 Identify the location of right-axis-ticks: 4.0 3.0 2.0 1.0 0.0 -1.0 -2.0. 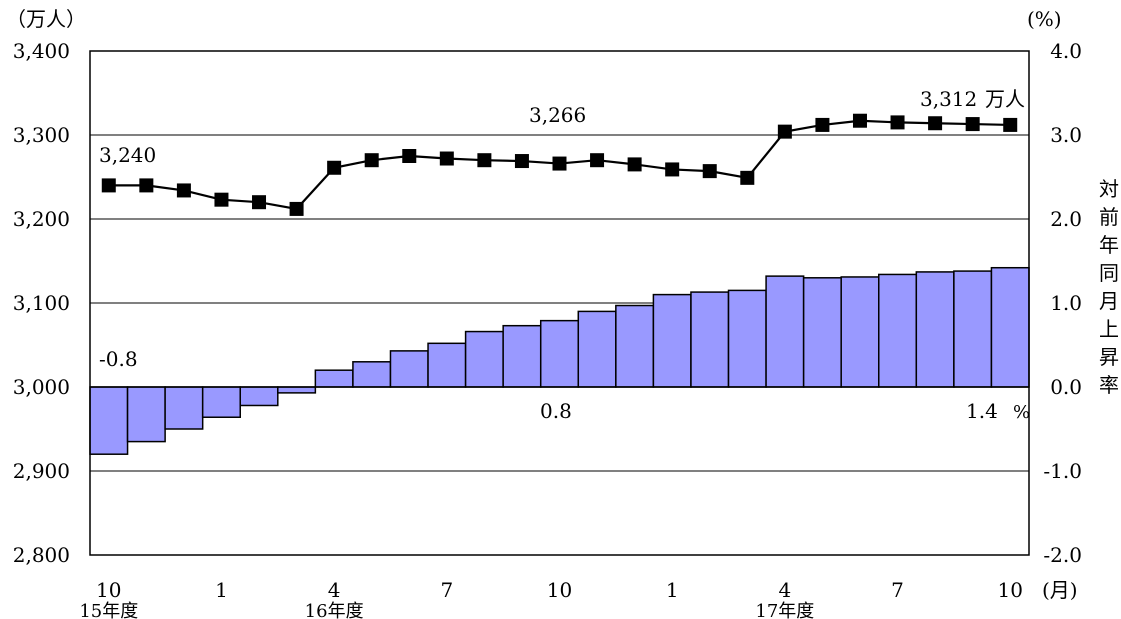
(1062, 303).